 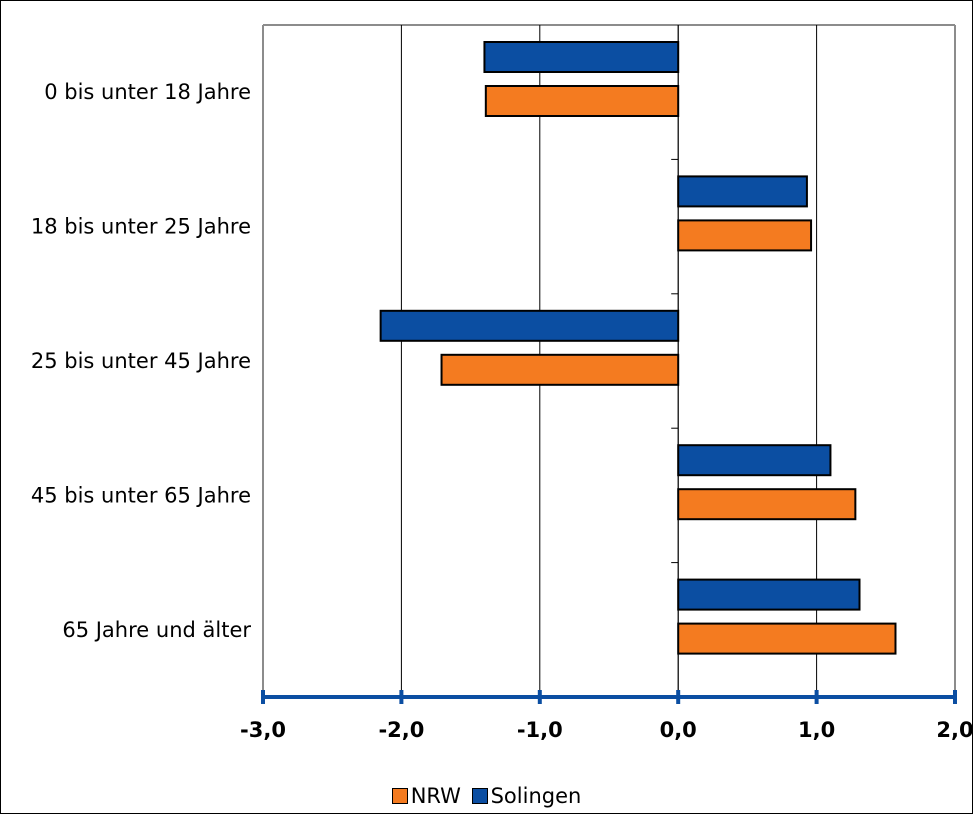 I want to click on x-tick-label: -3,0, so click(x=263, y=730).